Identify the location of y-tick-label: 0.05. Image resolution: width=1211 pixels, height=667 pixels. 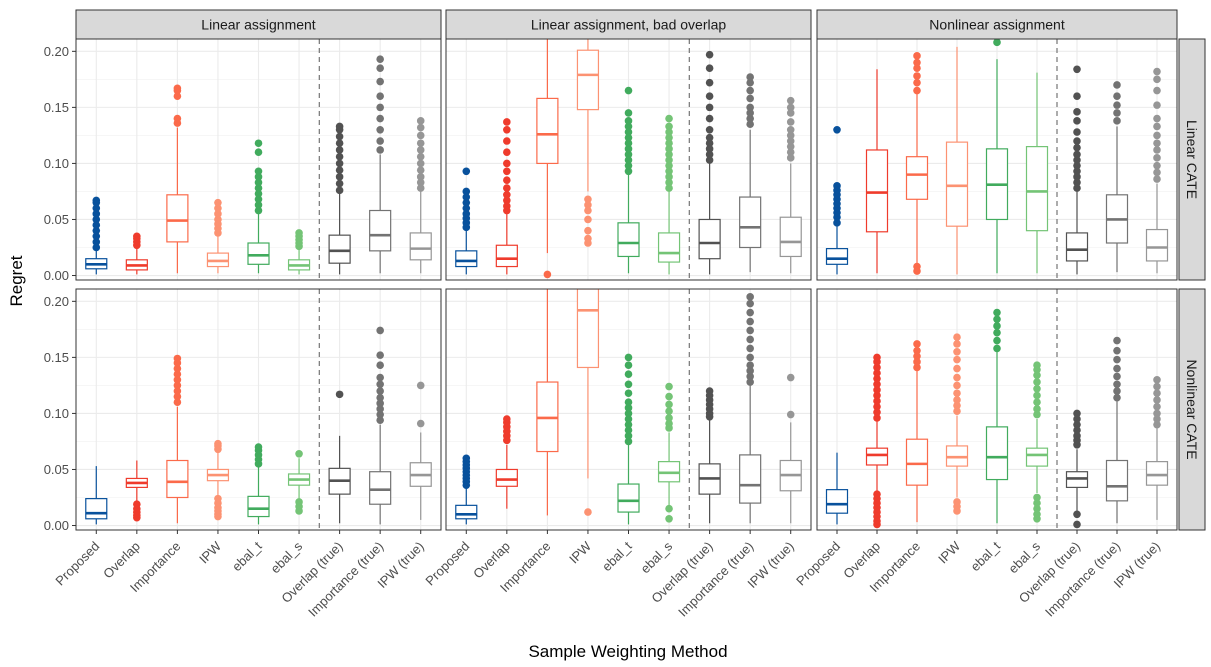
(56, 219).